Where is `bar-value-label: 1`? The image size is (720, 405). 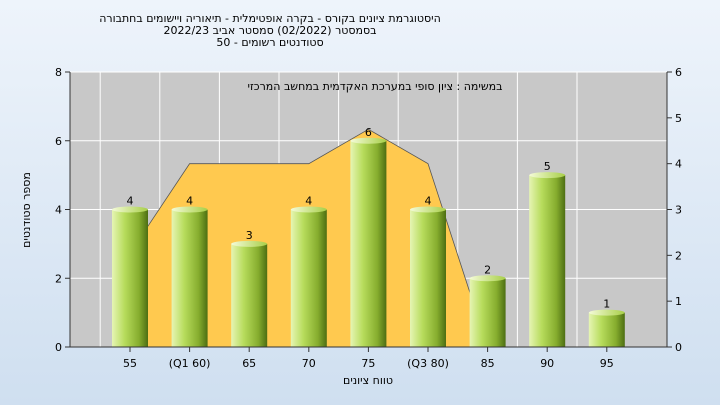 bar-value-label: 1 is located at coordinates (606, 304).